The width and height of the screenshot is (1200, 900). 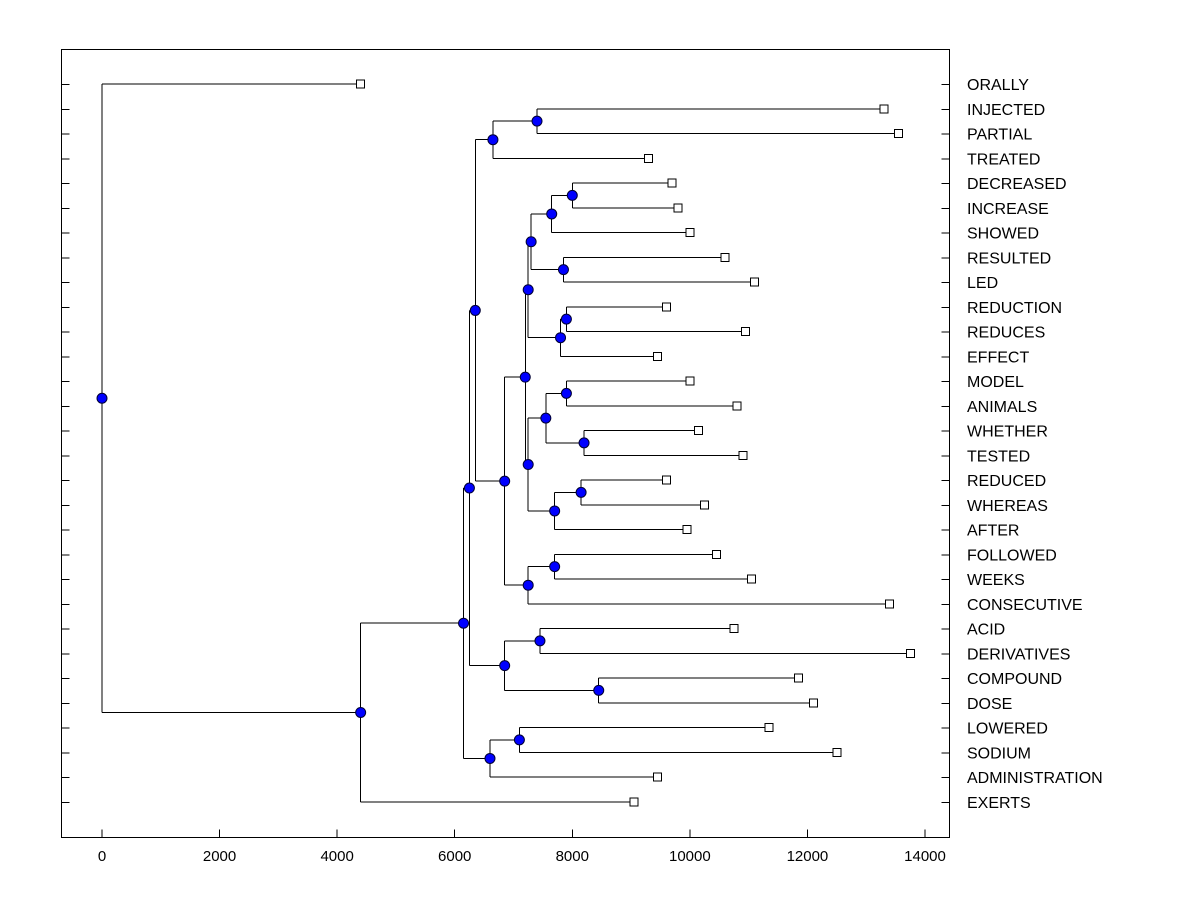 What do you see at coordinates (989, 704) in the screenshot?
I see `leaf-label: DOSE` at bounding box center [989, 704].